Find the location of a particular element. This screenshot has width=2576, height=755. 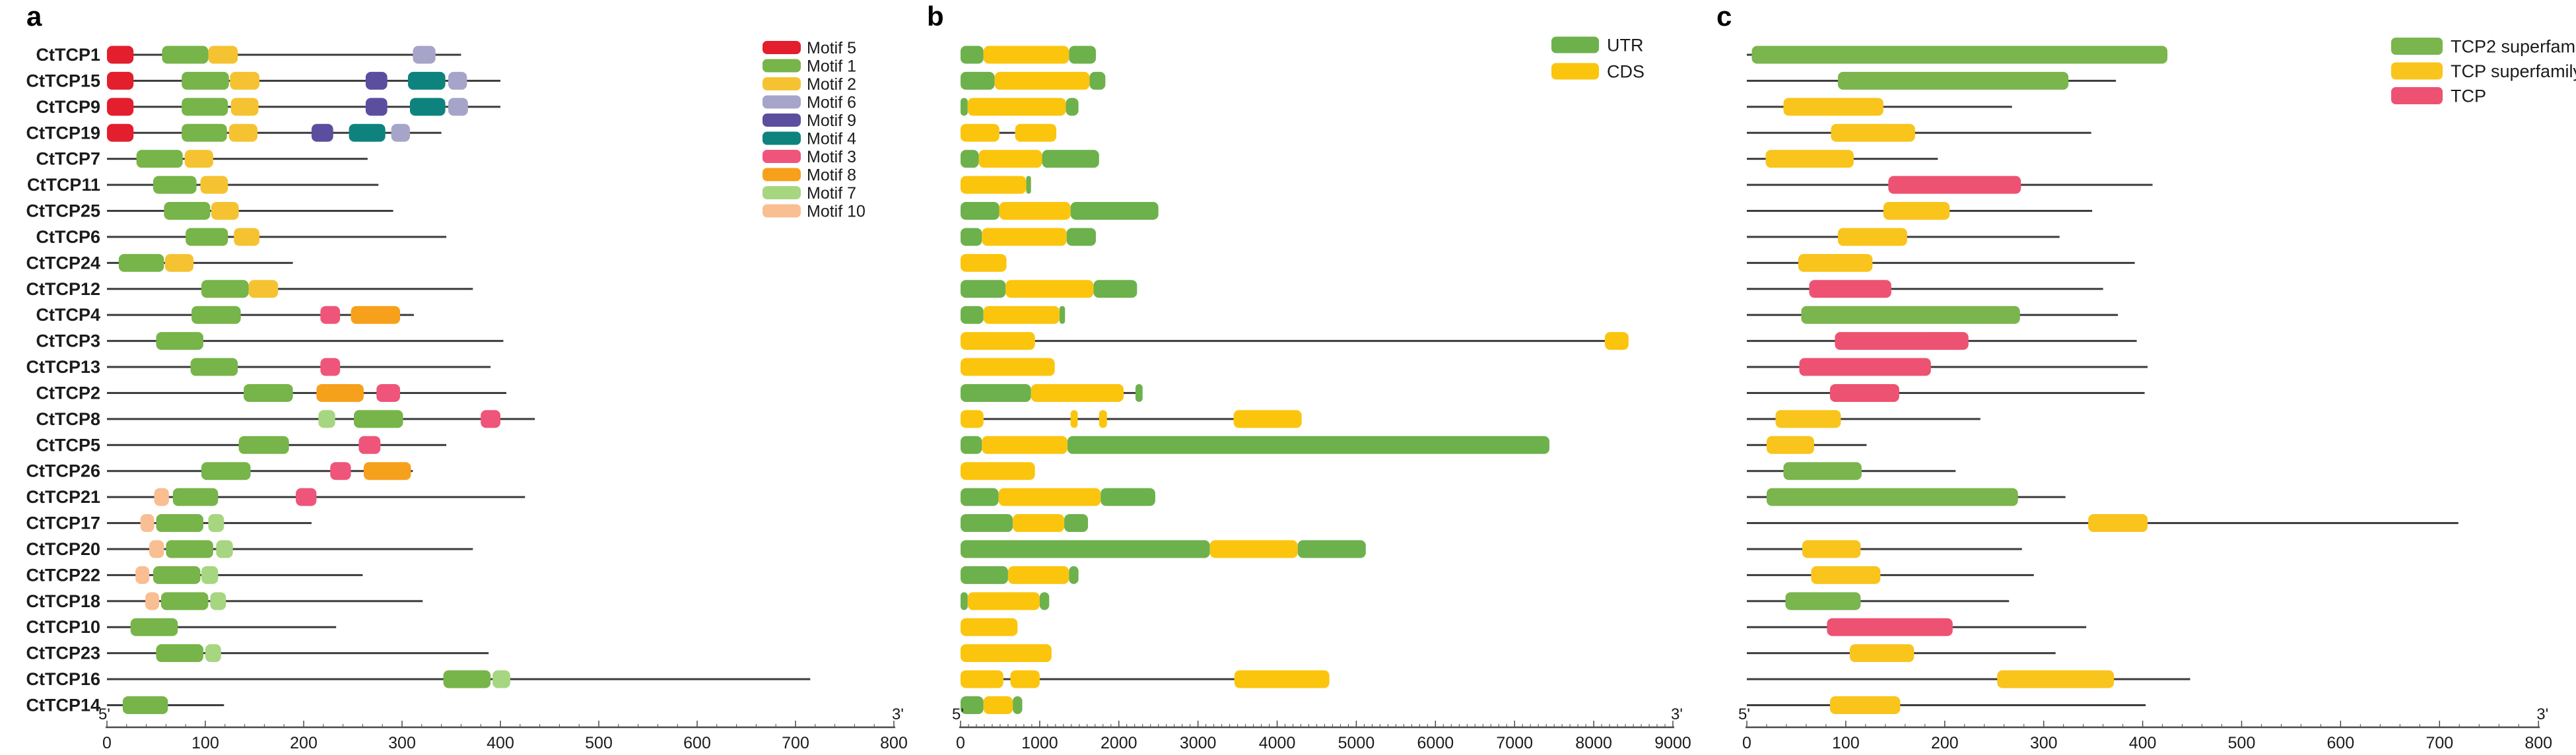

axis-tick-label: 500 is located at coordinates (2242, 743).